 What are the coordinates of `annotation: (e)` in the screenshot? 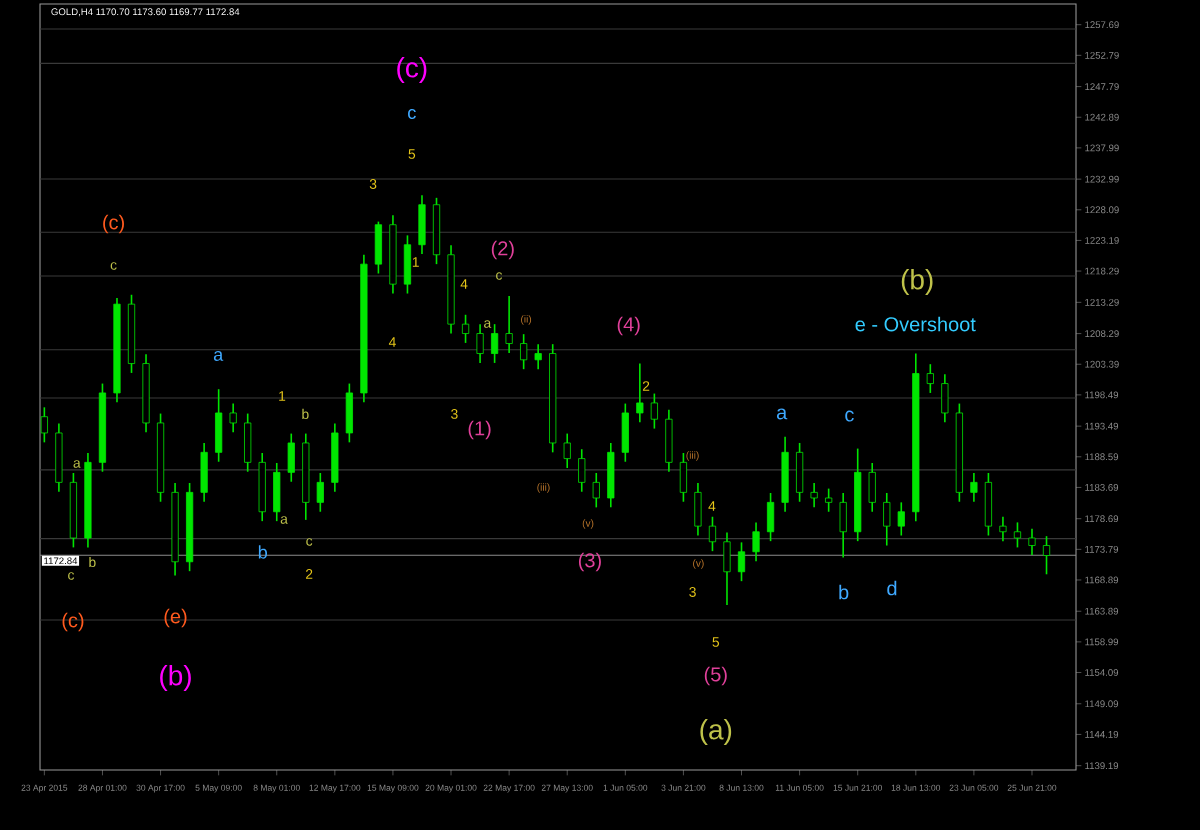 It's located at (175, 618).